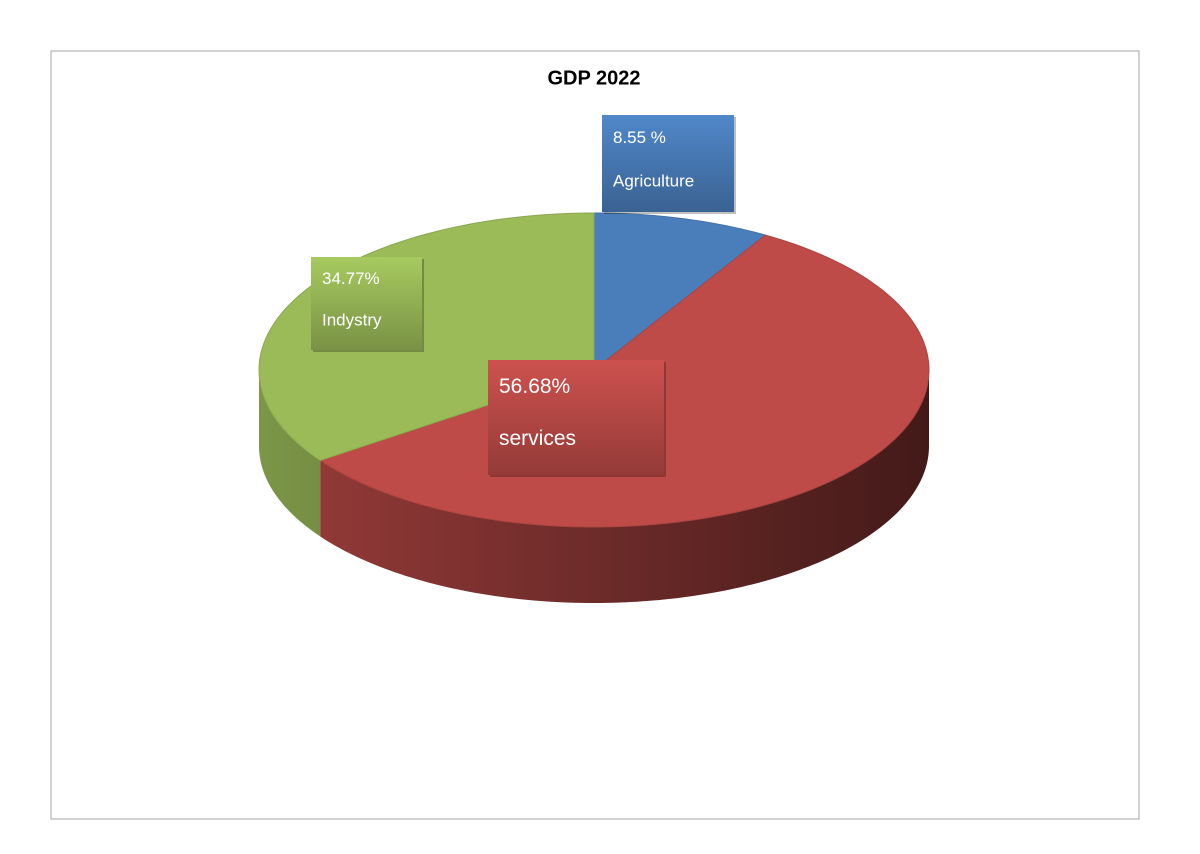  What do you see at coordinates (534, 386) in the screenshot?
I see `data-label: 56.68%` at bounding box center [534, 386].